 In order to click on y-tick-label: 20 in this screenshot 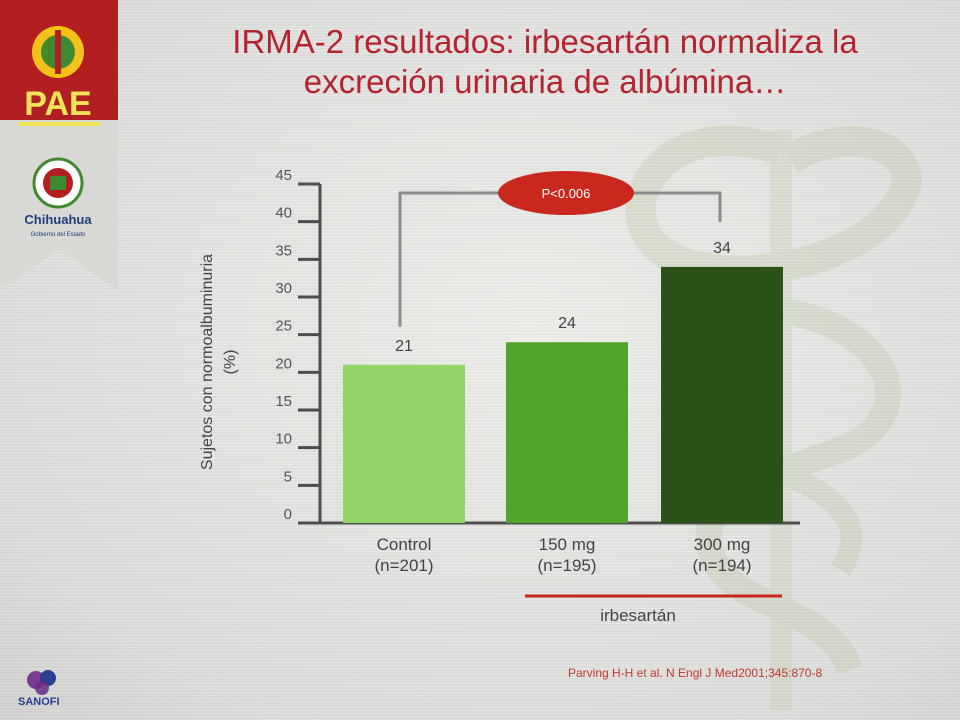, I will do `click(283, 363)`.